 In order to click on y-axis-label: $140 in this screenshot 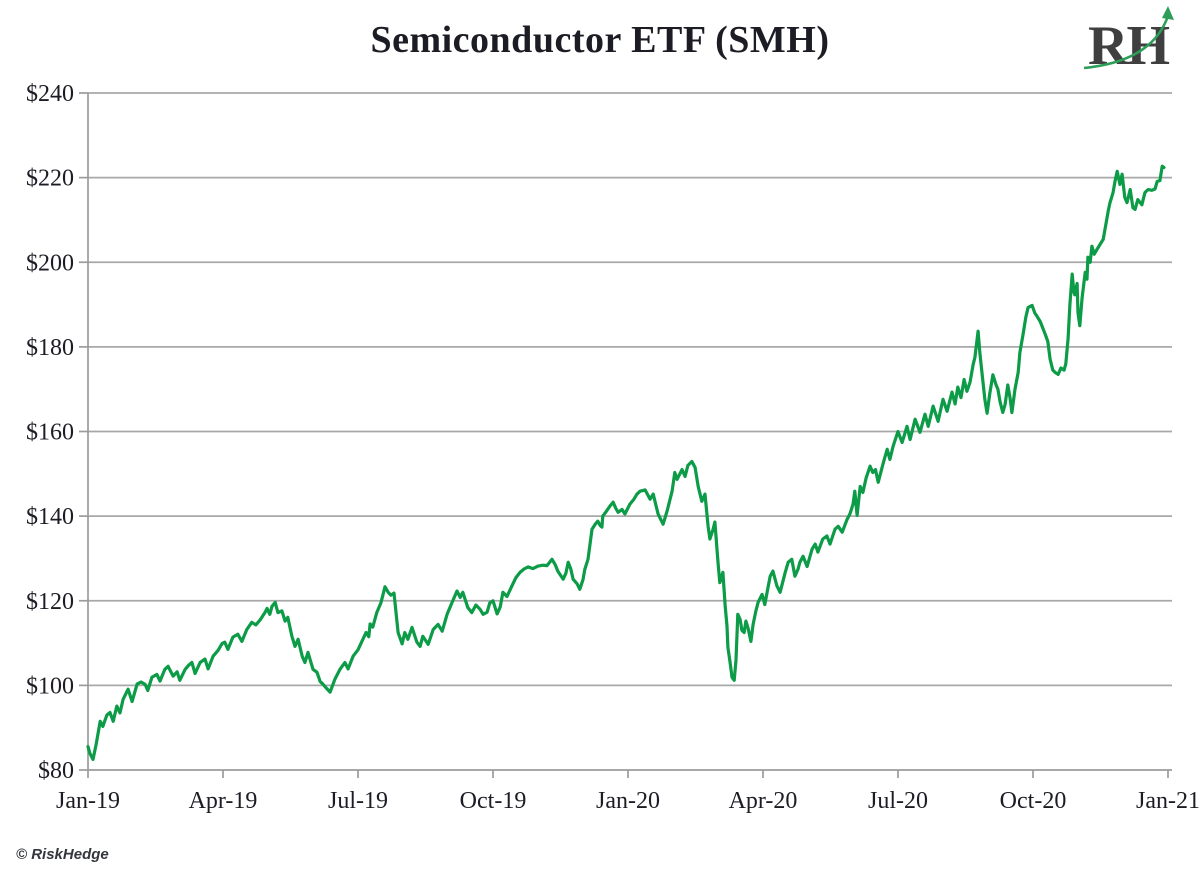, I will do `click(50, 517)`.